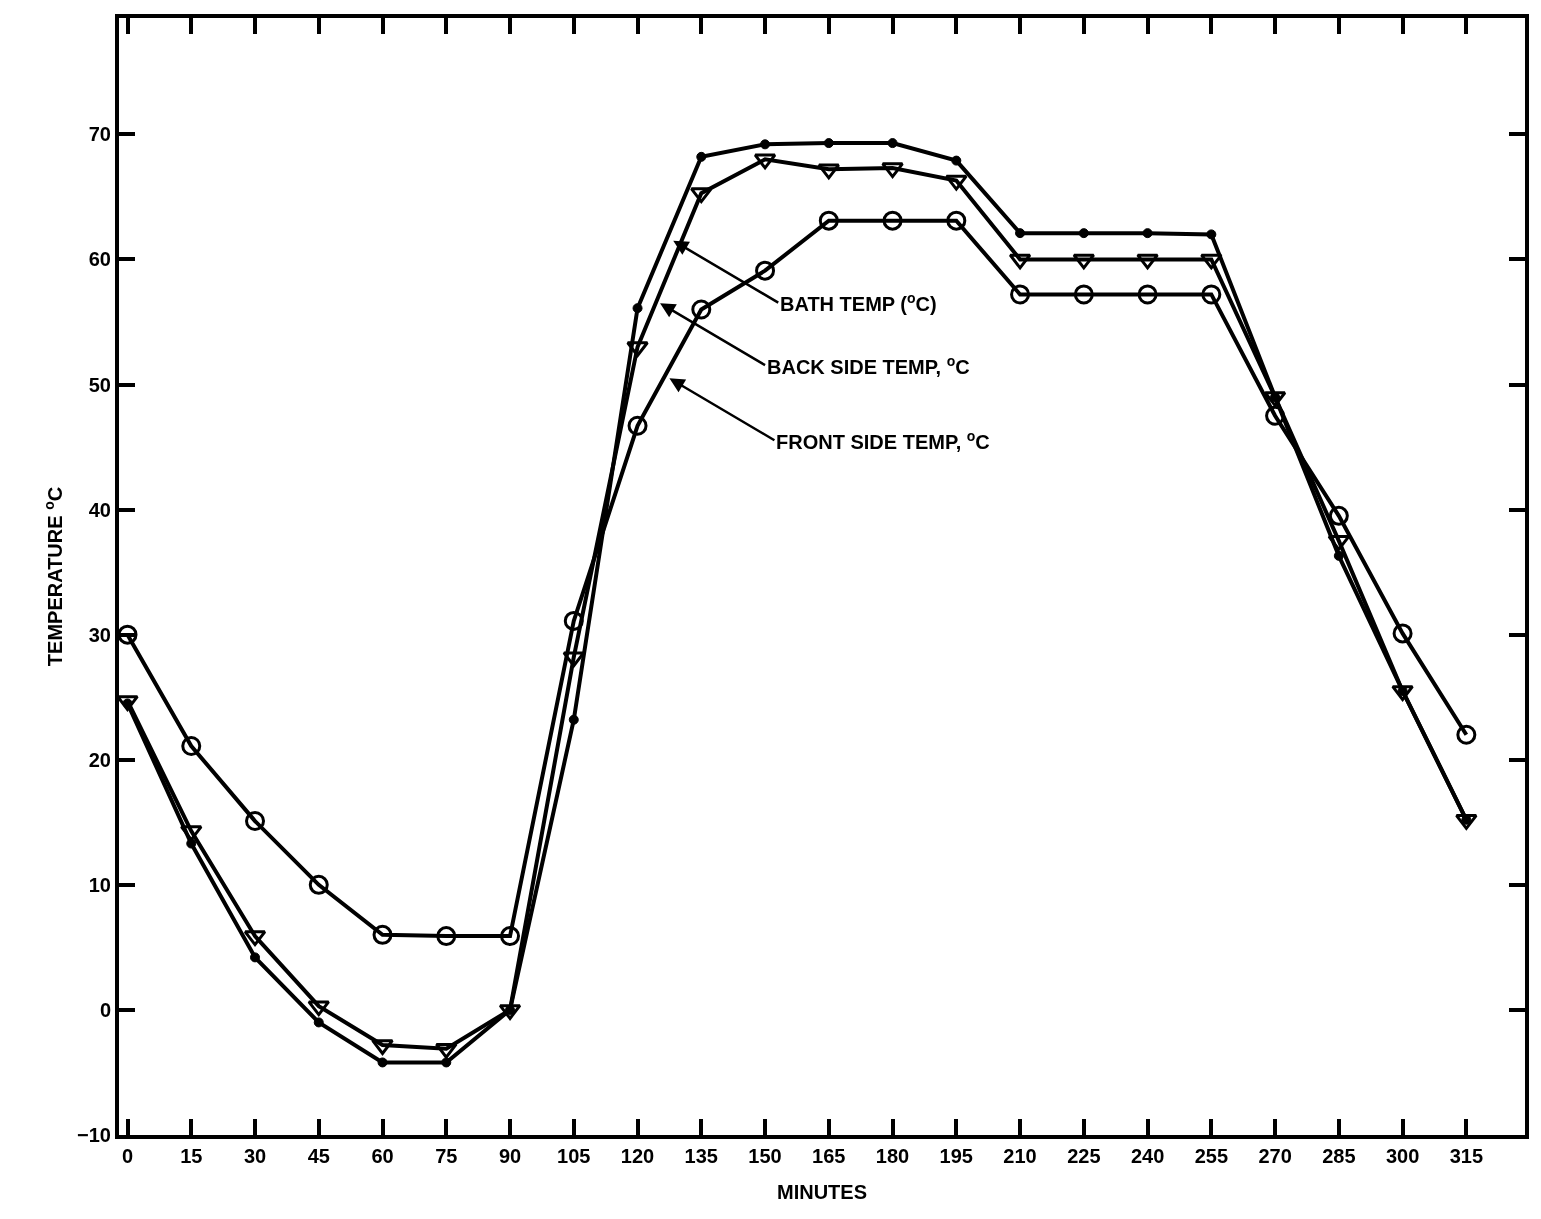 The height and width of the screenshot is (1219, 1541). I want to click on x-tick-label: 180, so click(892, 1156).